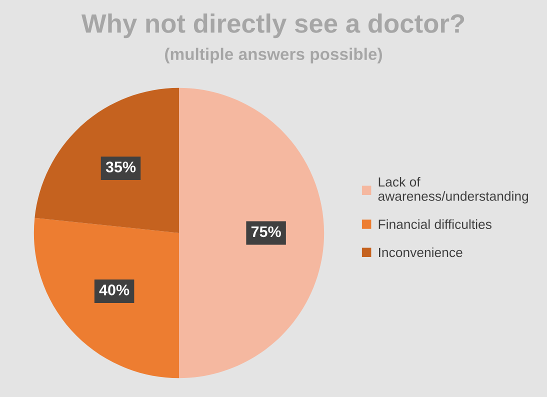  Describe the element at coordinates (273, 56) in the screenshot. I see `chart-subtitle: (multiple answers possible)` at that location.